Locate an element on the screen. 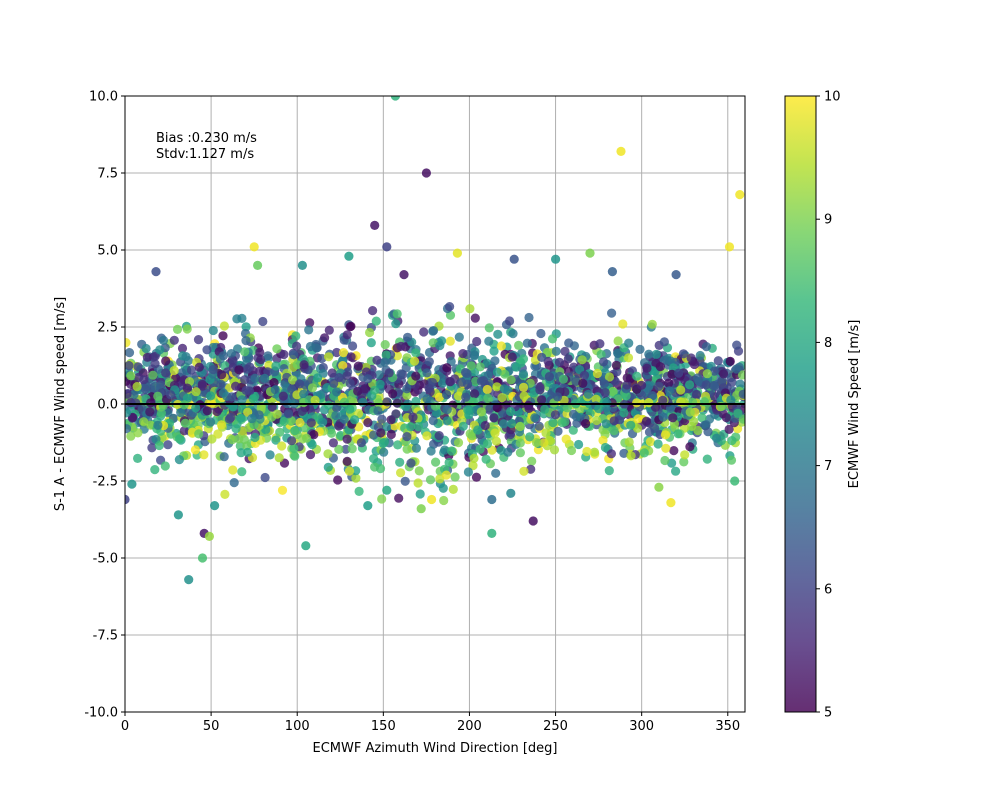 The image size is (1000, 804). bias-annotation: Bias :0.230 m/s is located at coordinates (206, 138).